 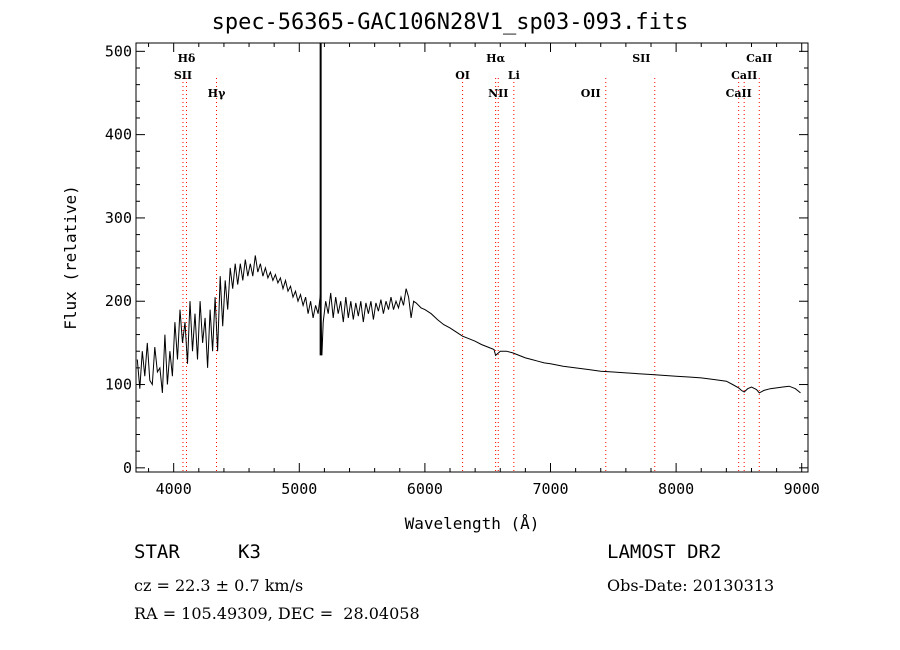 I want to click on coordinates-label: RA = 105.49309, DEC = 28.04058, so click(x=277, y=613).